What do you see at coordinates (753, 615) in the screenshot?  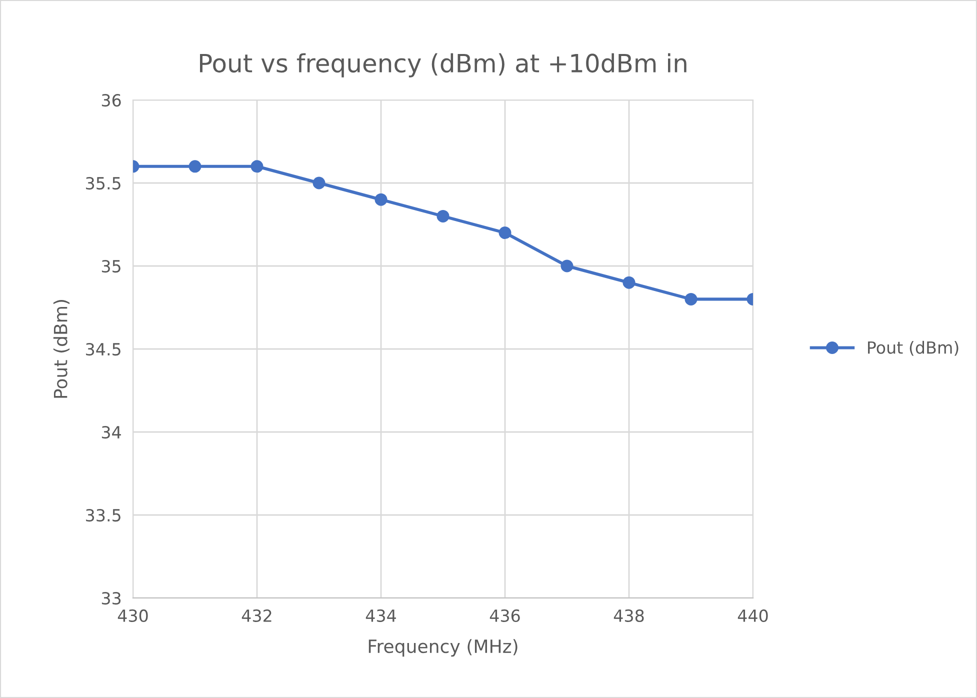 I see `x-tick-label: 440` at bounding box center [753, 615].